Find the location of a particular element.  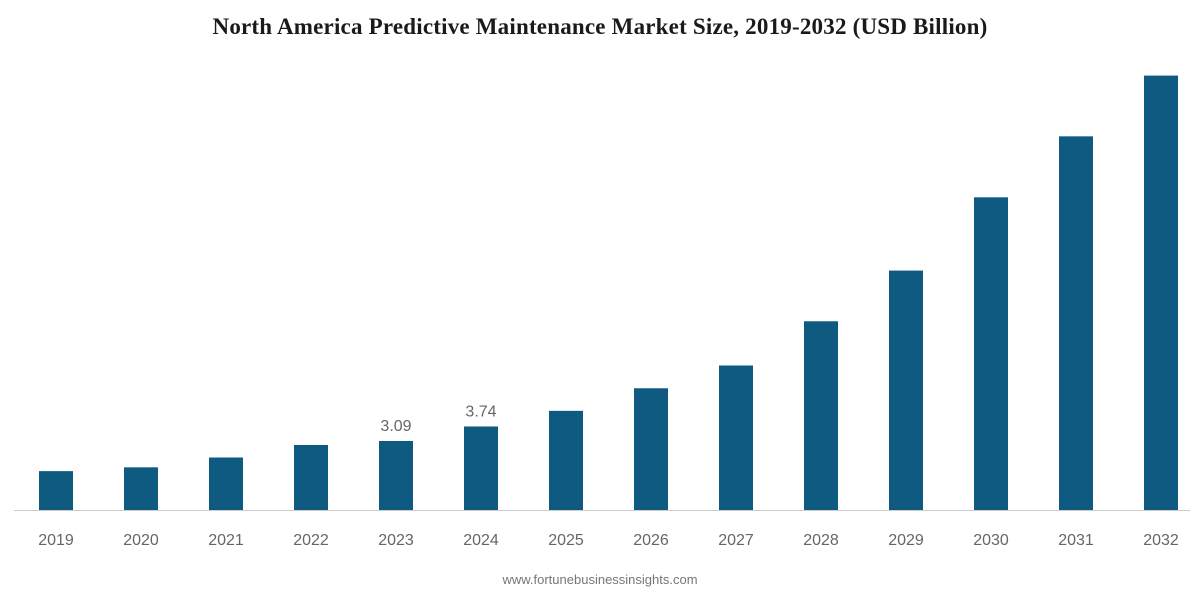

bar-2032 is located at coordinates (1161, 293).